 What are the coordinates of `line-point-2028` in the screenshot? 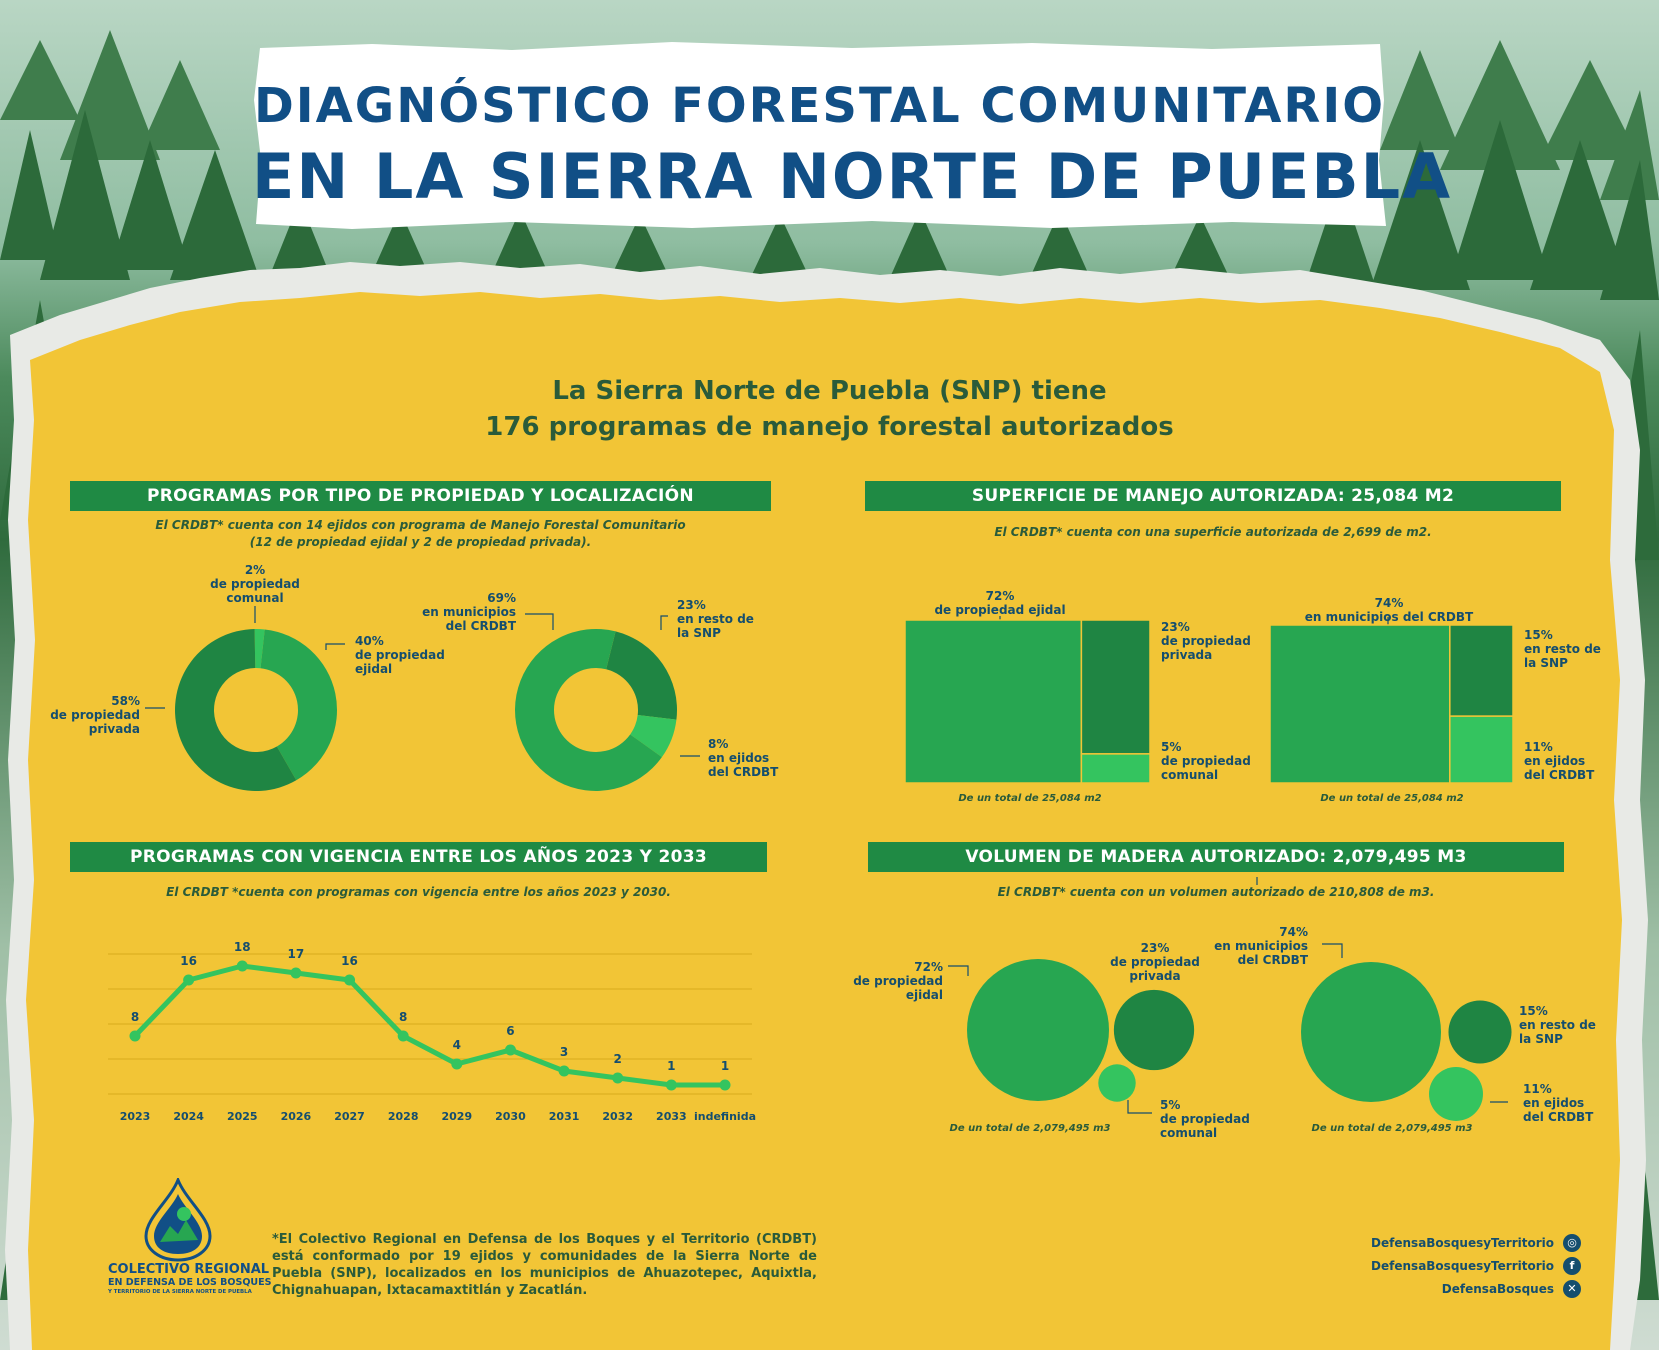 It's located at (403, 1036).